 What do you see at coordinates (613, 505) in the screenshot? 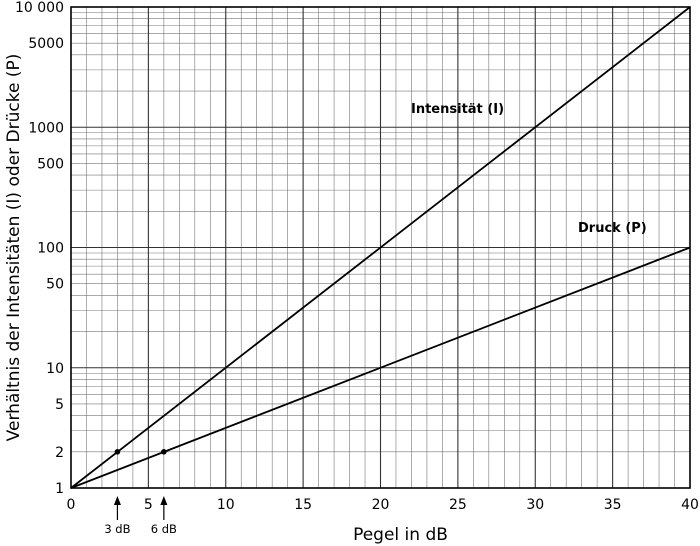
I see `x-tick-label: 35` at bounding box center [613, 505].